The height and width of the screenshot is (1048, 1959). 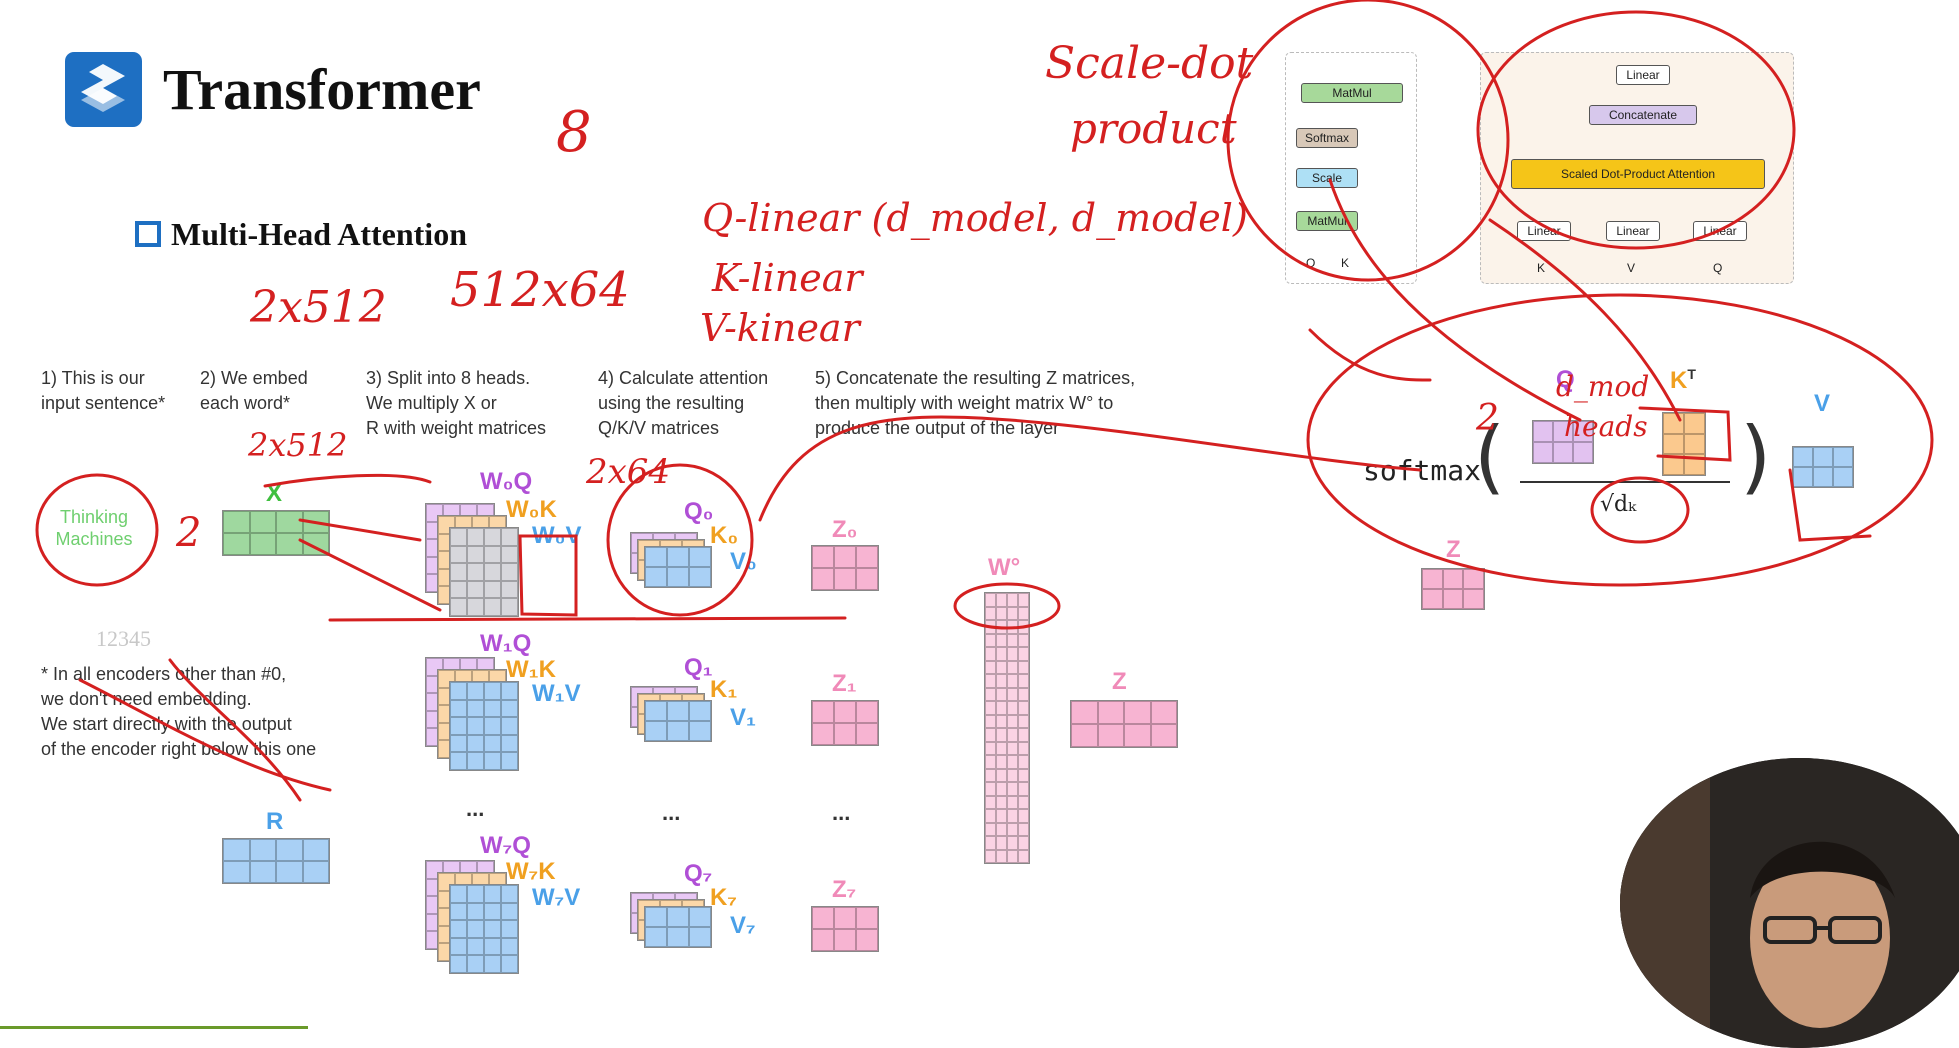 I want to click on step-1-line: input sentence*, so click(x=103, y=403).